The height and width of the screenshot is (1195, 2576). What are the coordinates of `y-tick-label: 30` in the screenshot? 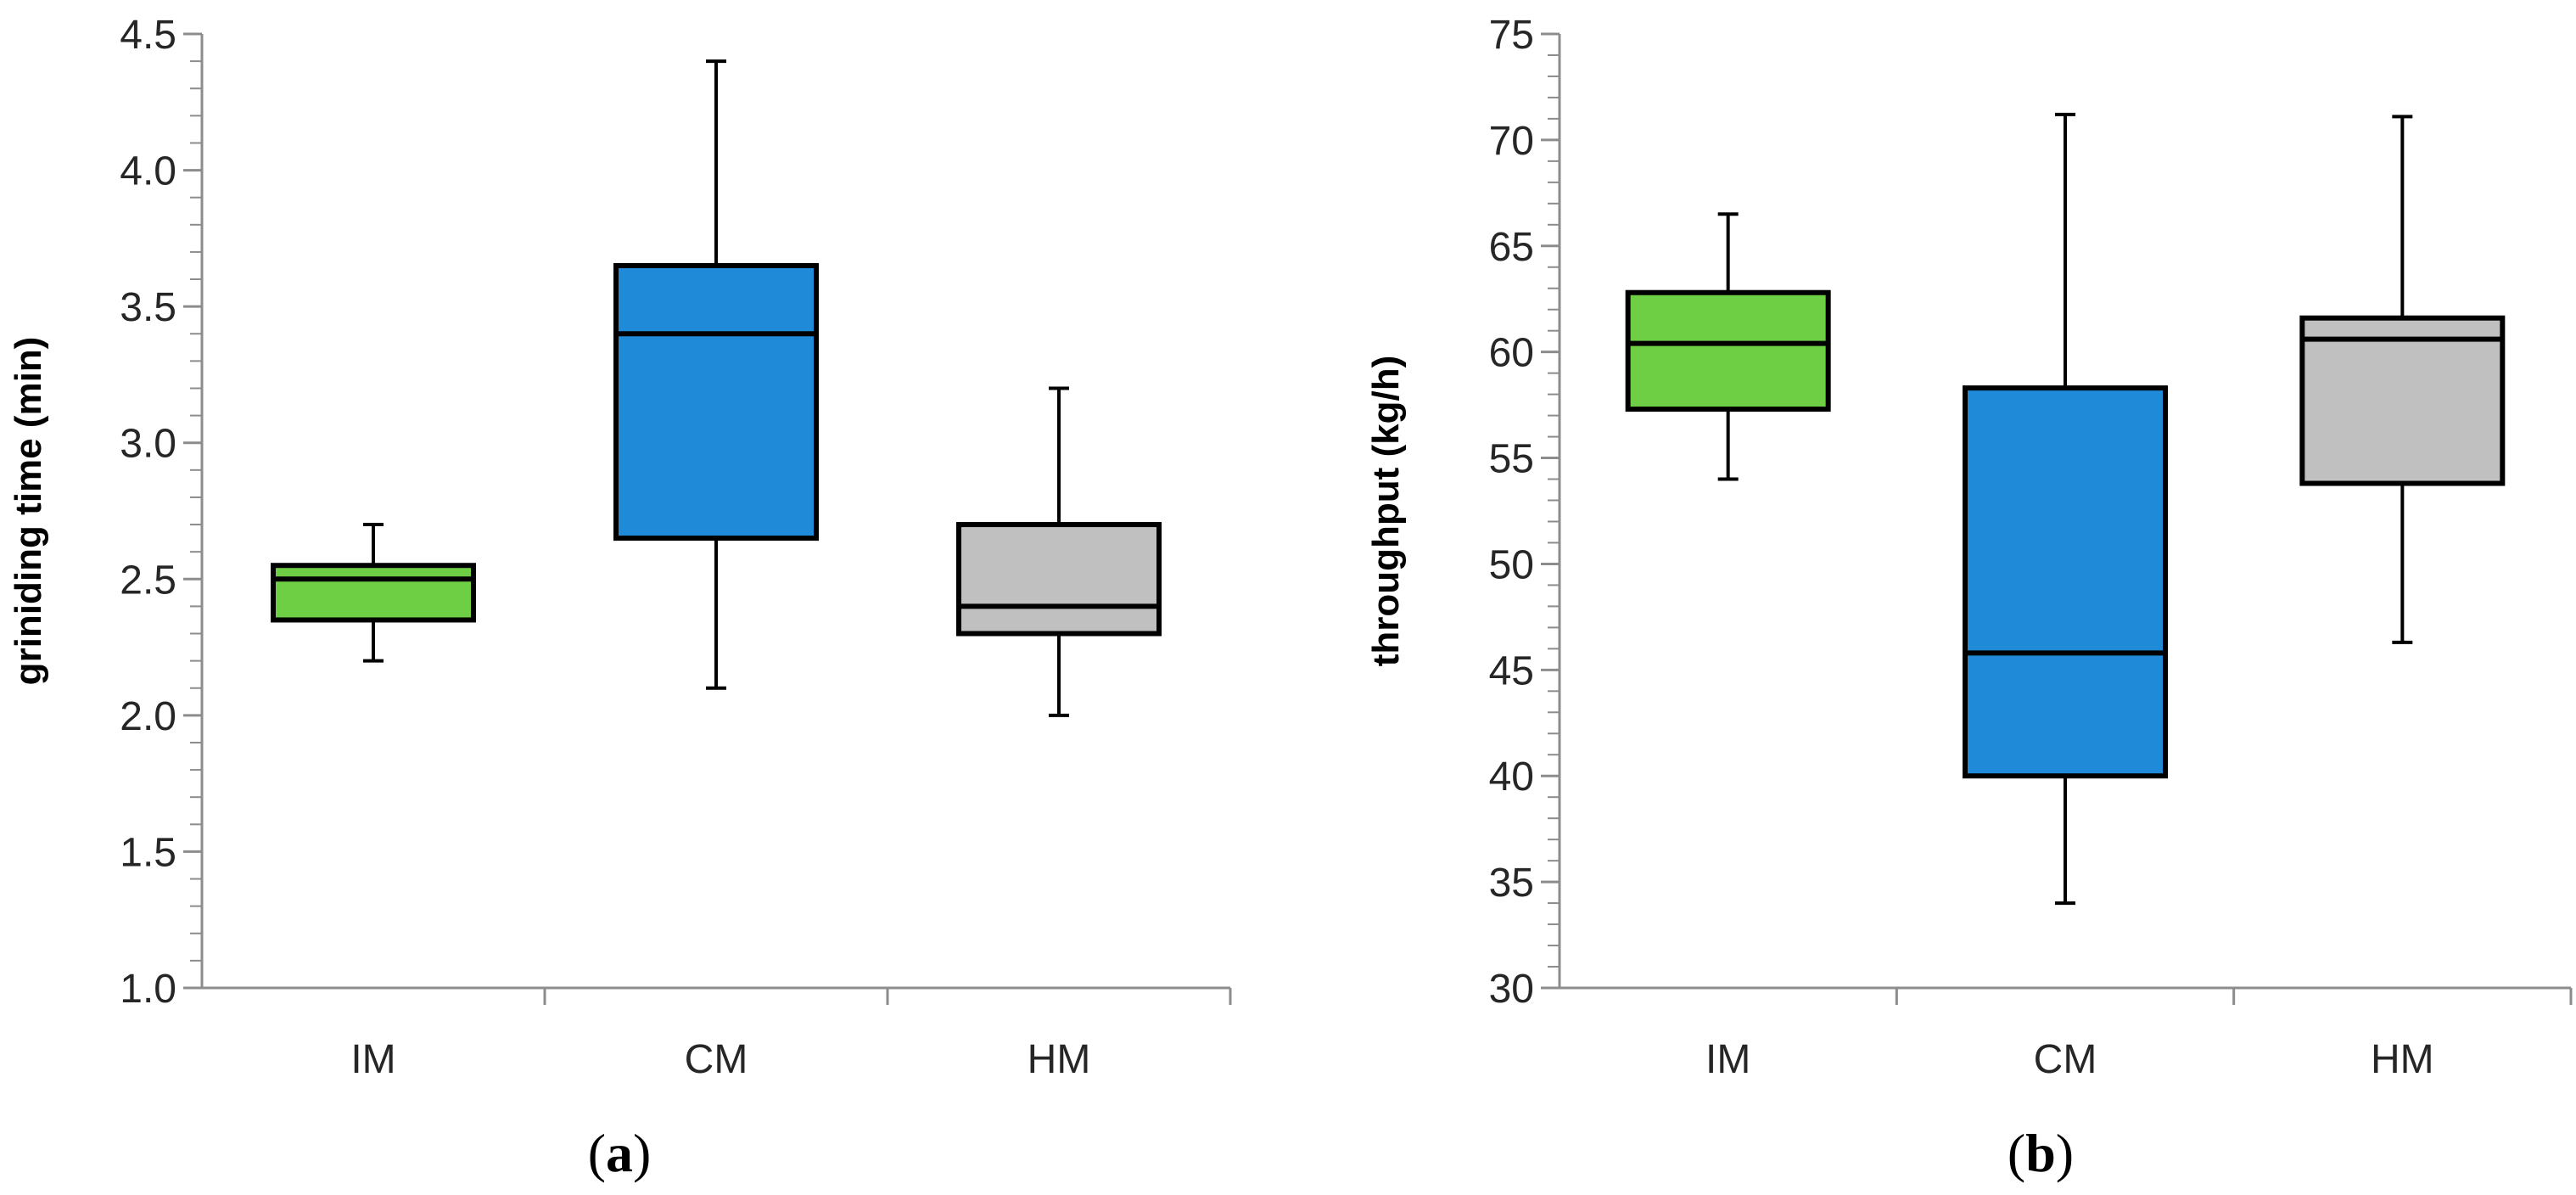 It's located at (1511, 989).